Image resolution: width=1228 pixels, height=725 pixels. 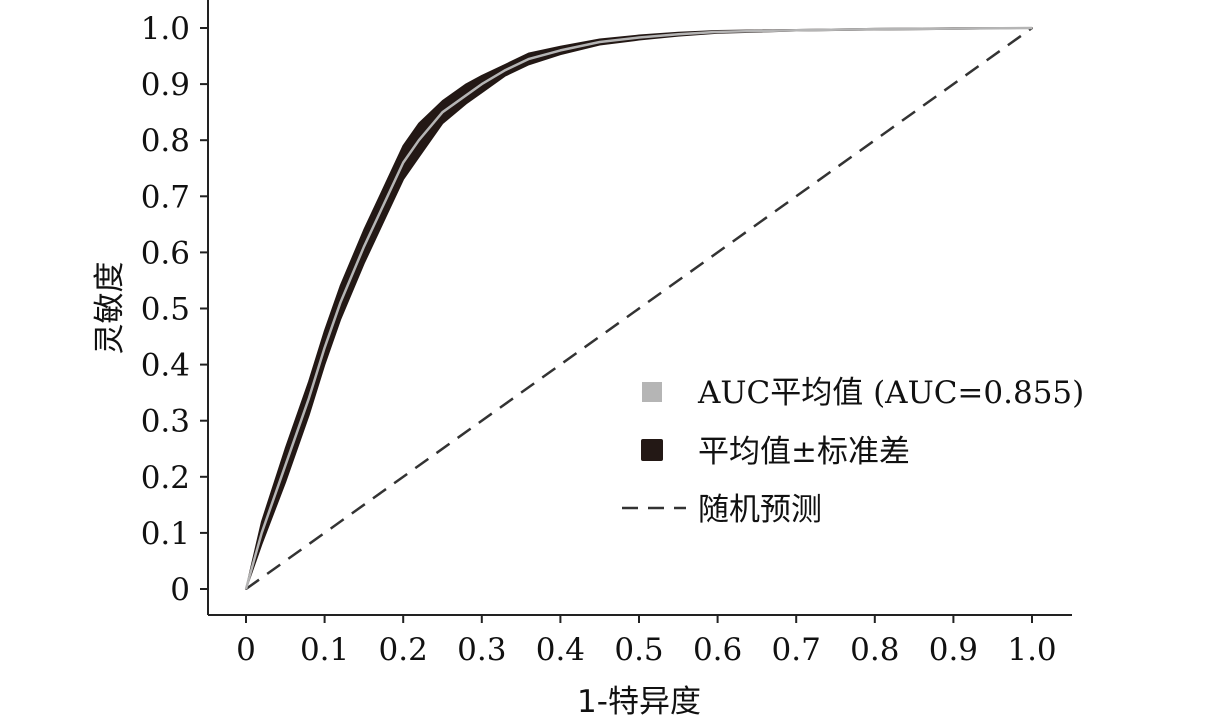 What do you see at coordinates (804, 452) in the screenshot?
I see `legend-label-std: 平均值±标准差` at bounding box center [804, 452].